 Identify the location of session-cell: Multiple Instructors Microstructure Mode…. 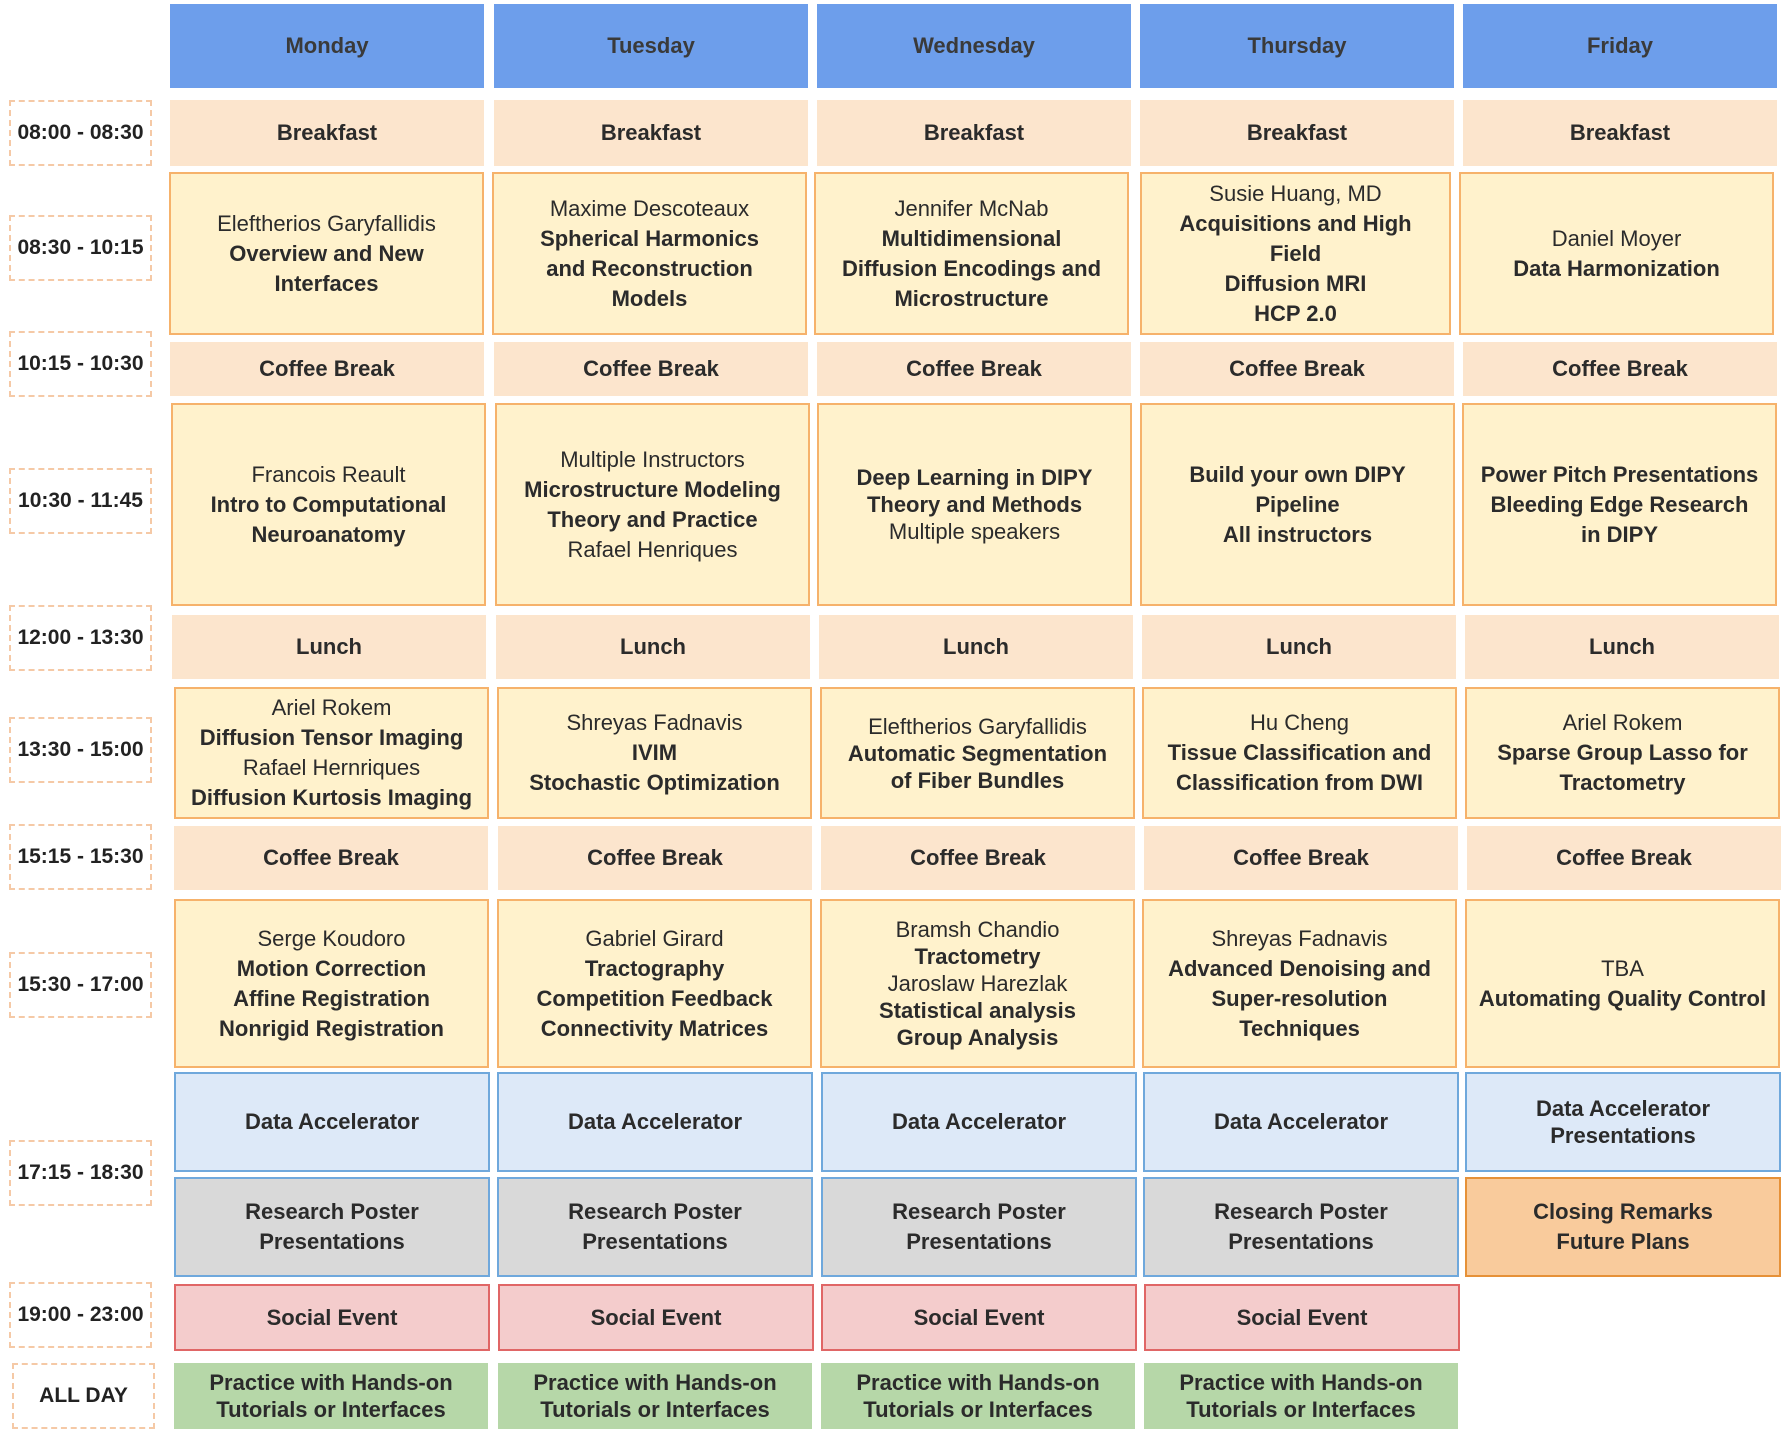
(652, 504).